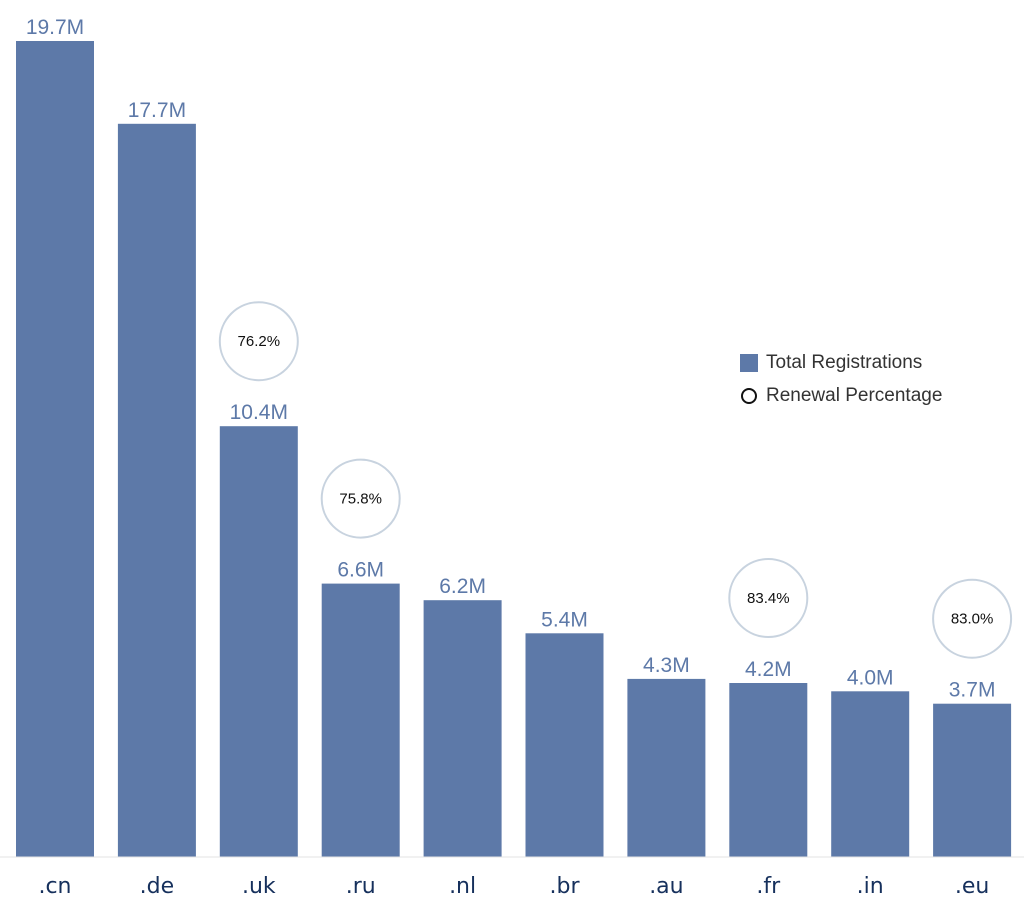 This screenshot has height=900, width=1024. I want to click on legend-label: Total Registrations, so click(844, 362).